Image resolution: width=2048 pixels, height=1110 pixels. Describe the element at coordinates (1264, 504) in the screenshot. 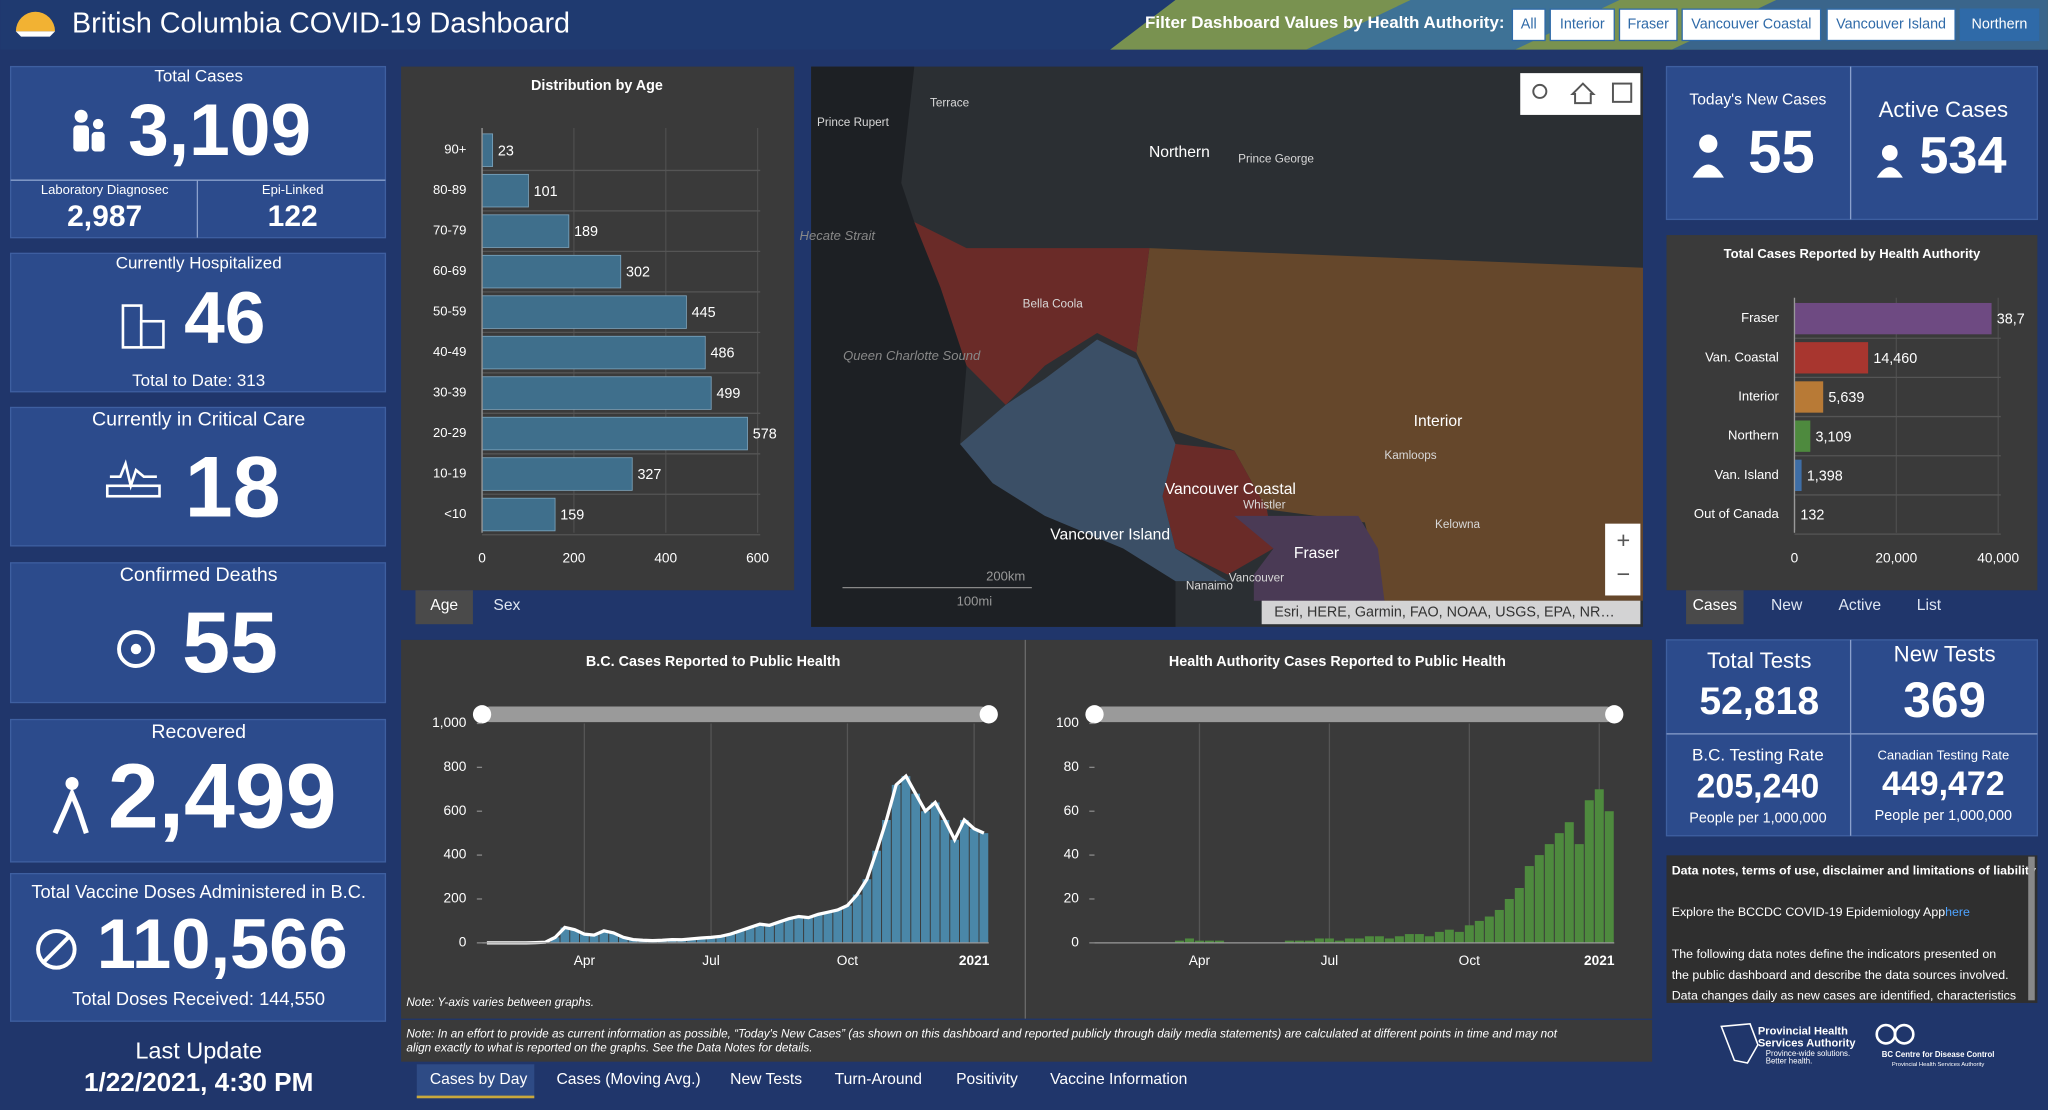

I see `map-label: Whistler` at that location.